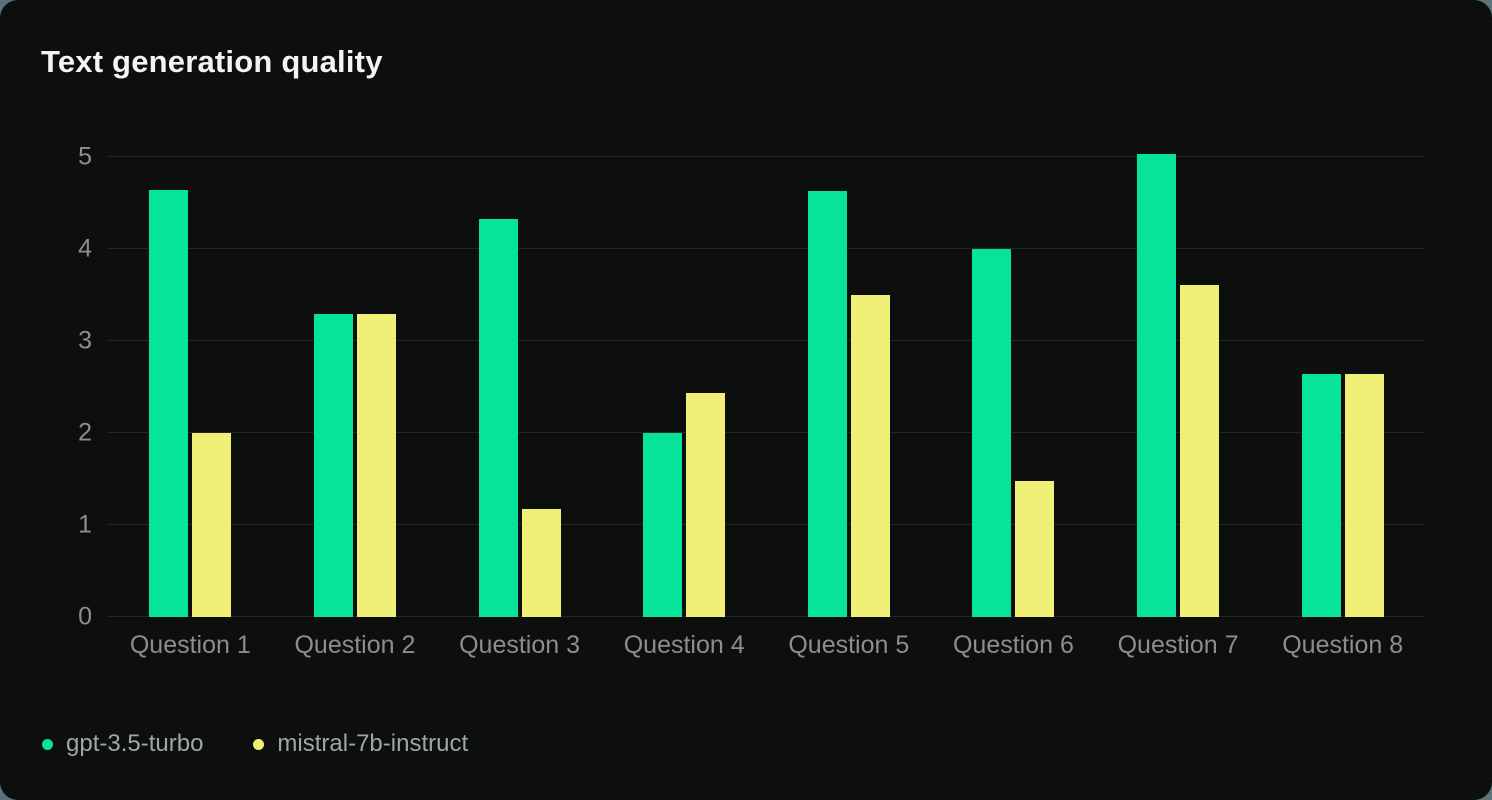  What do you see at coordinates (520, 645) in the screenshot?
I see `x-axis-label: Question 3` at bounding box center [520, 645].